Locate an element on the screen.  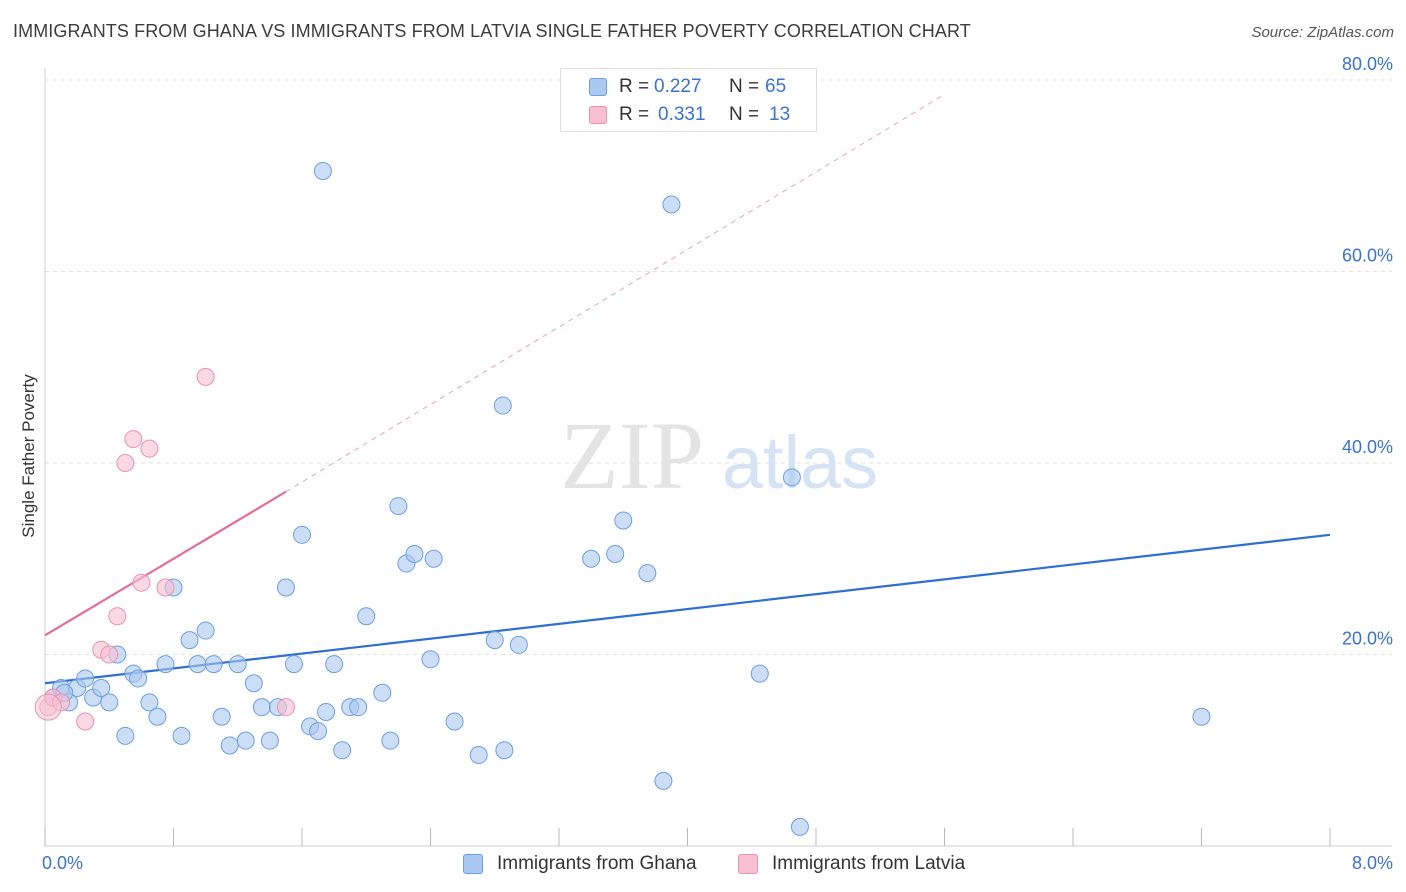
legend-swatch-latvia is located at coordinates (598, 115).